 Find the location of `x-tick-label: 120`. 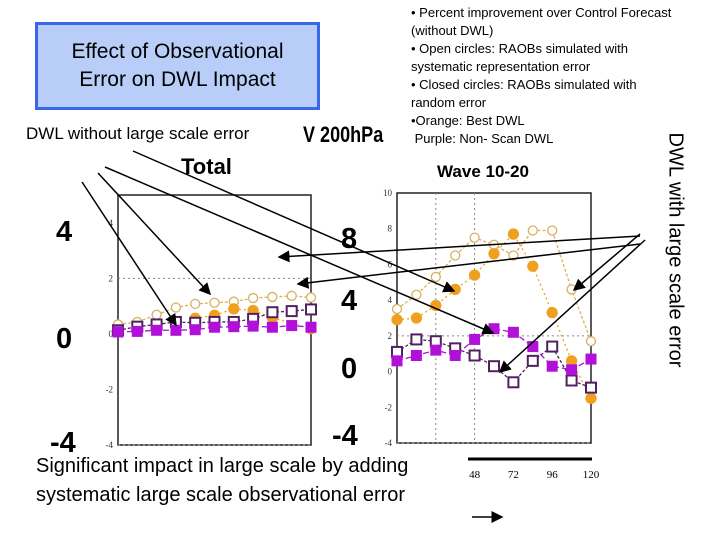

x-tick-label: 120 is located at coordinates (591, 475).